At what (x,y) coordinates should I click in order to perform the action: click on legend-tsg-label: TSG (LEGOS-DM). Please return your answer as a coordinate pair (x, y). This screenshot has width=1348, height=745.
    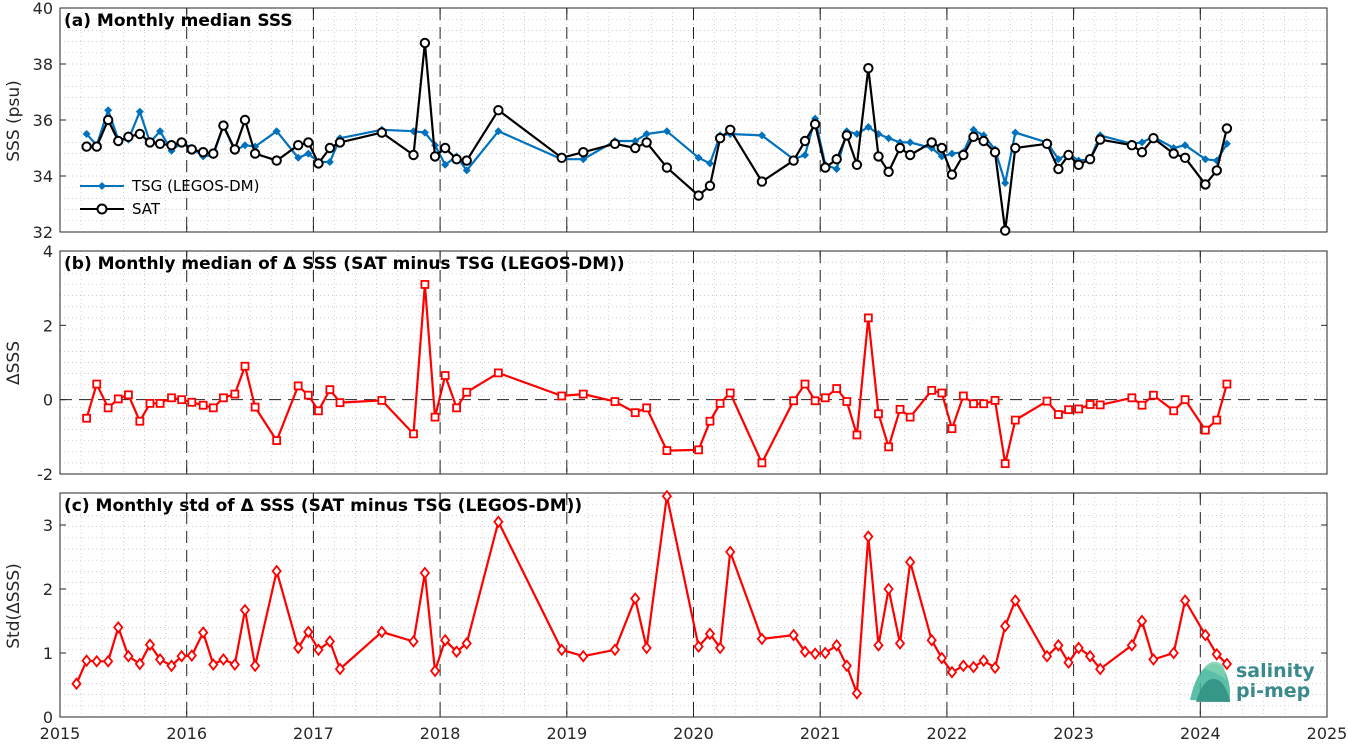
    Looking at the image, I should click on (195, 186).